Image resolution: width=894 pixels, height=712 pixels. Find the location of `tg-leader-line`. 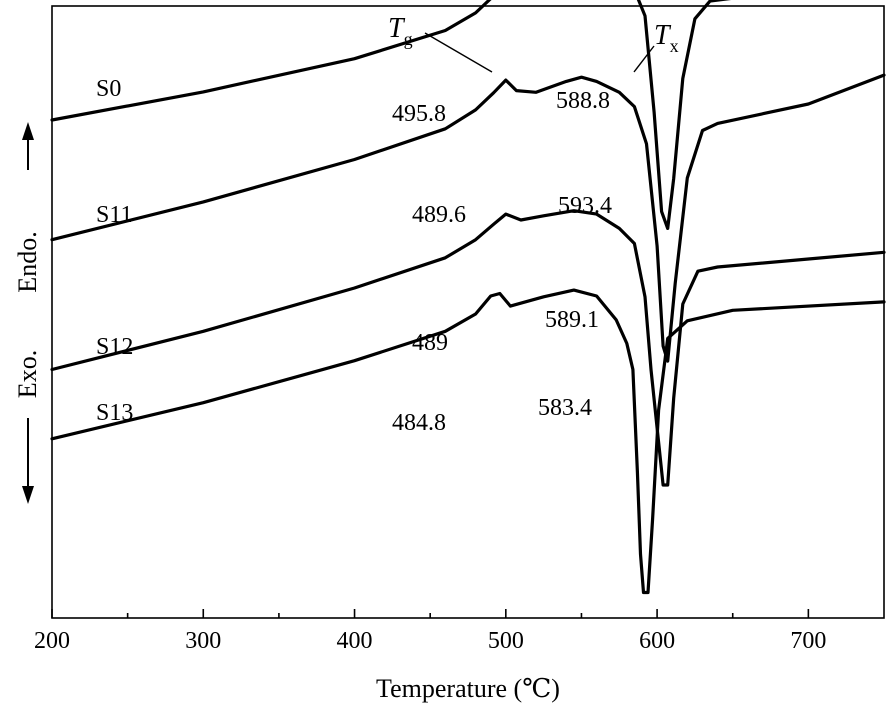

tg-leader-line is located at coordinates (458, 52).